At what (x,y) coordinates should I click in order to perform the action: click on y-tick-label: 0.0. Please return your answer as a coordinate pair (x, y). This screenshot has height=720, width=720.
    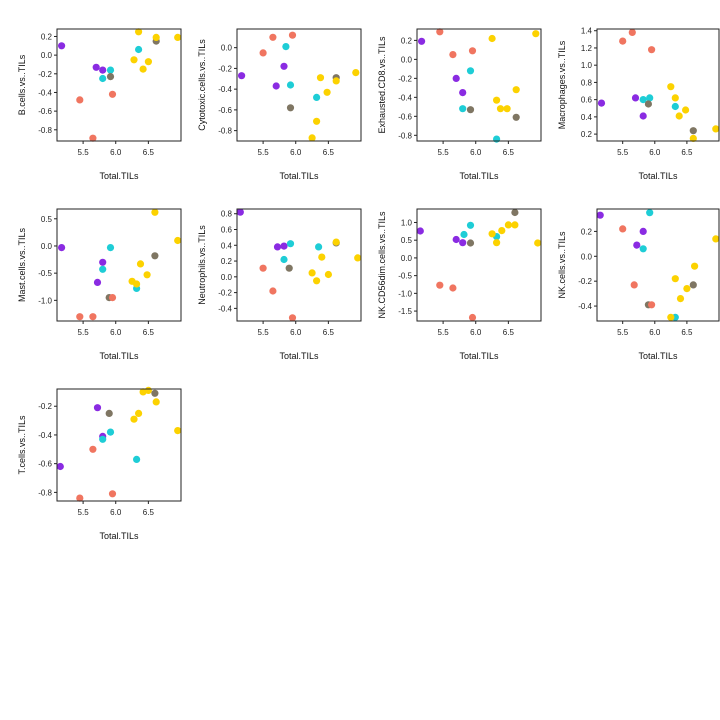
    Looking at the image, I should click on (227, 277).